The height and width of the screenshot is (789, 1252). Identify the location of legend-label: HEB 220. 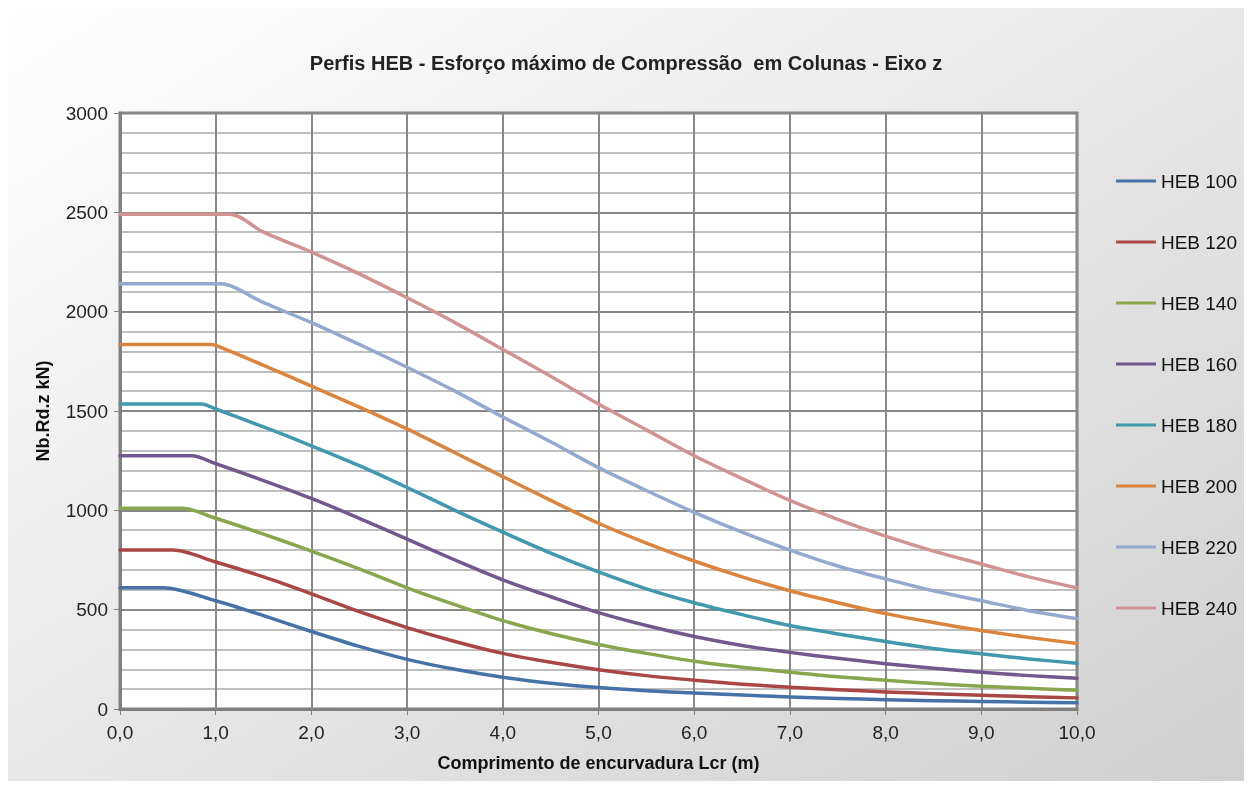
(1198, 547).